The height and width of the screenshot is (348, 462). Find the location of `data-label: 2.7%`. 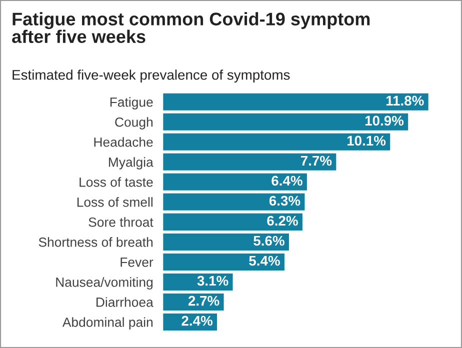

data-label: 2.7% is located at coordinates (204, 301).